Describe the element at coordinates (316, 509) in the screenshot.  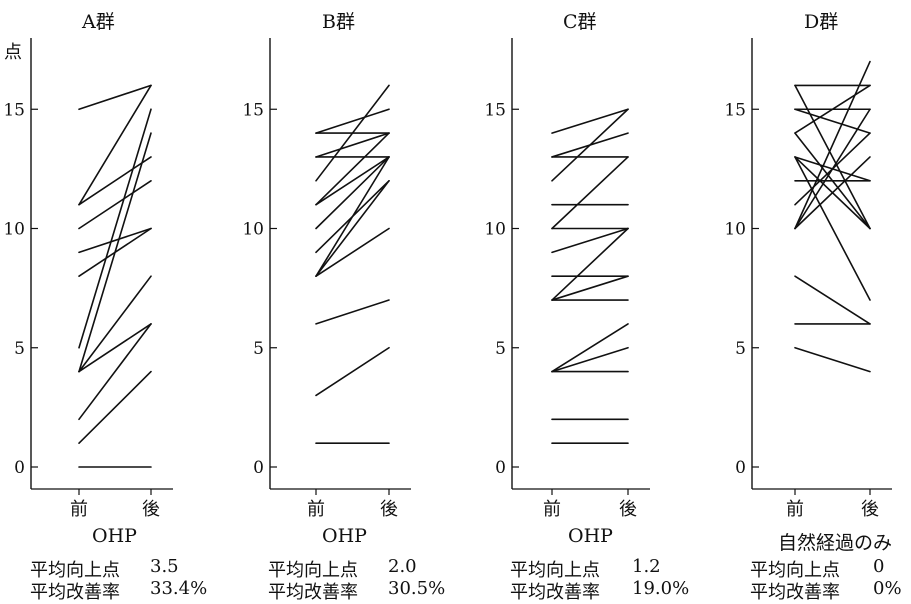
I see `panel-b-x-tick-label: 前` at that location.